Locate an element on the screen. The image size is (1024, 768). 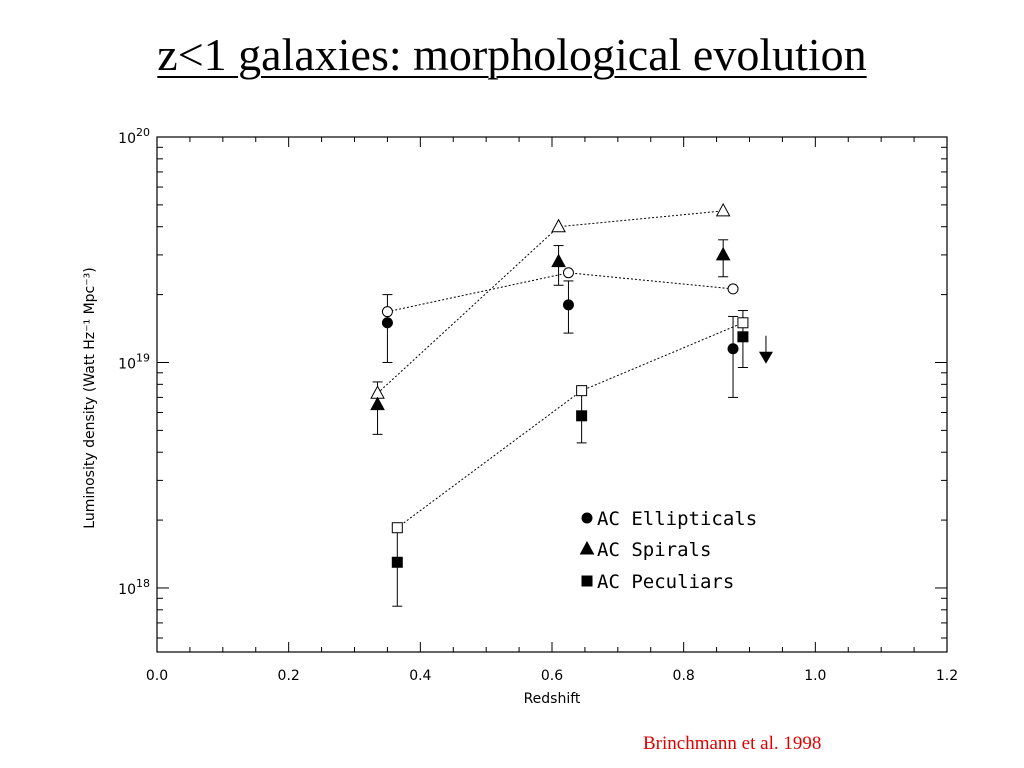
legend-square-marker is located at coordinates (587, 581).